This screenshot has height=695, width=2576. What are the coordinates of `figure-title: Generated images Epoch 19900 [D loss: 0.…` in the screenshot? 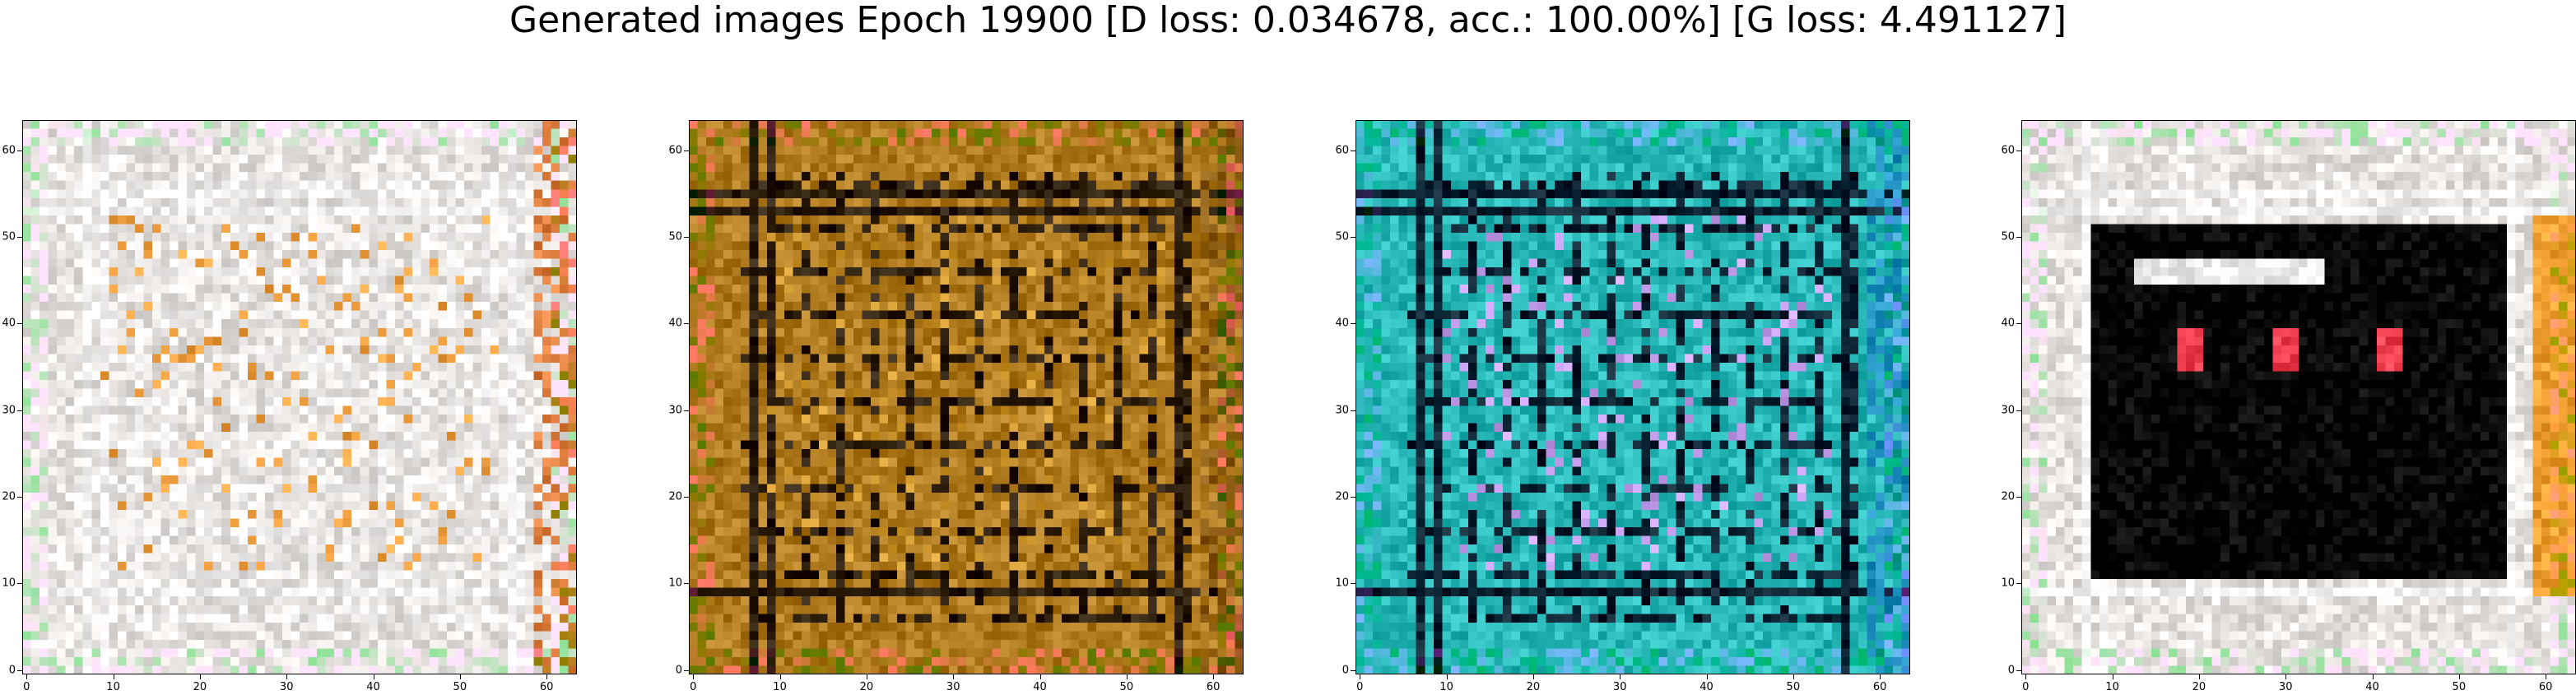 It's located at (1288, 20).